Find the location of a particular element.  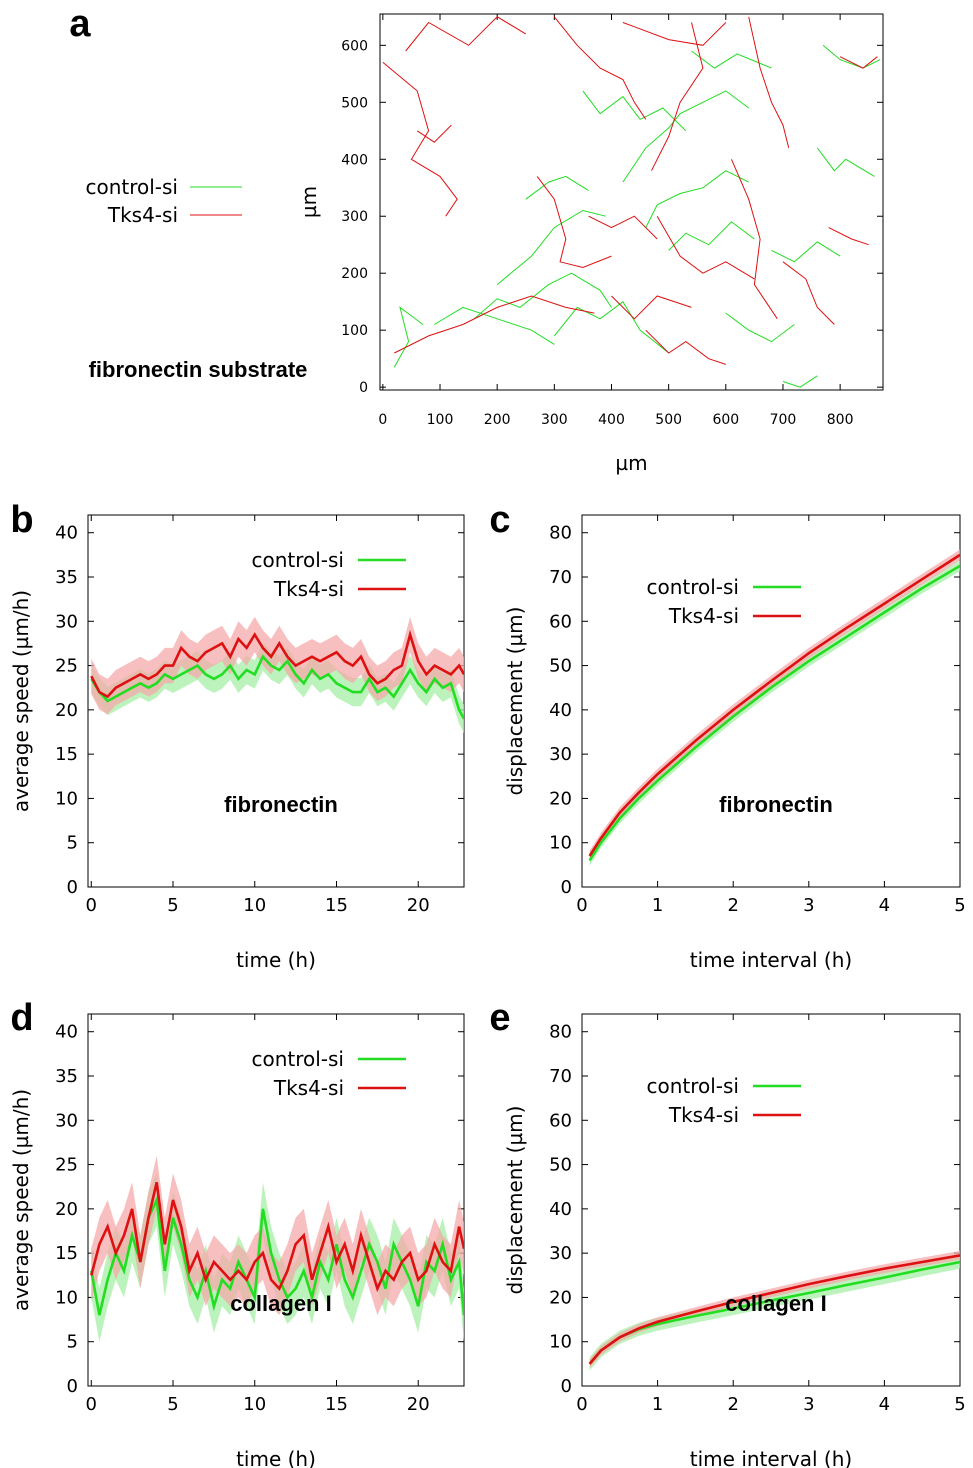

confidence-band-control is located at coordinates (277, 1257).